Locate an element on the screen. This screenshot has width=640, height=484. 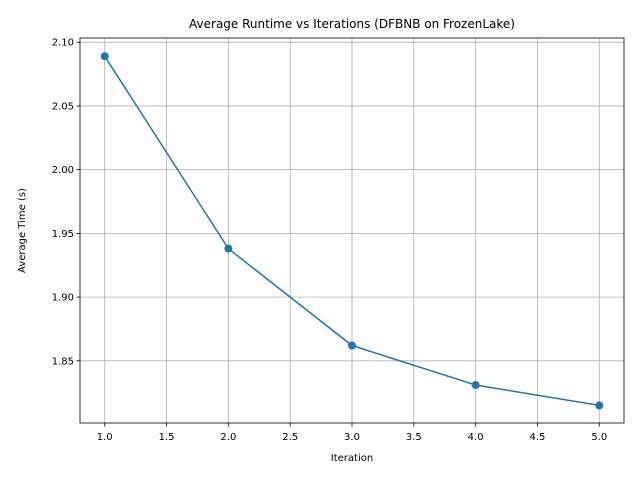
y-tick-label: 1.95 is located at coordinates (63, 234).